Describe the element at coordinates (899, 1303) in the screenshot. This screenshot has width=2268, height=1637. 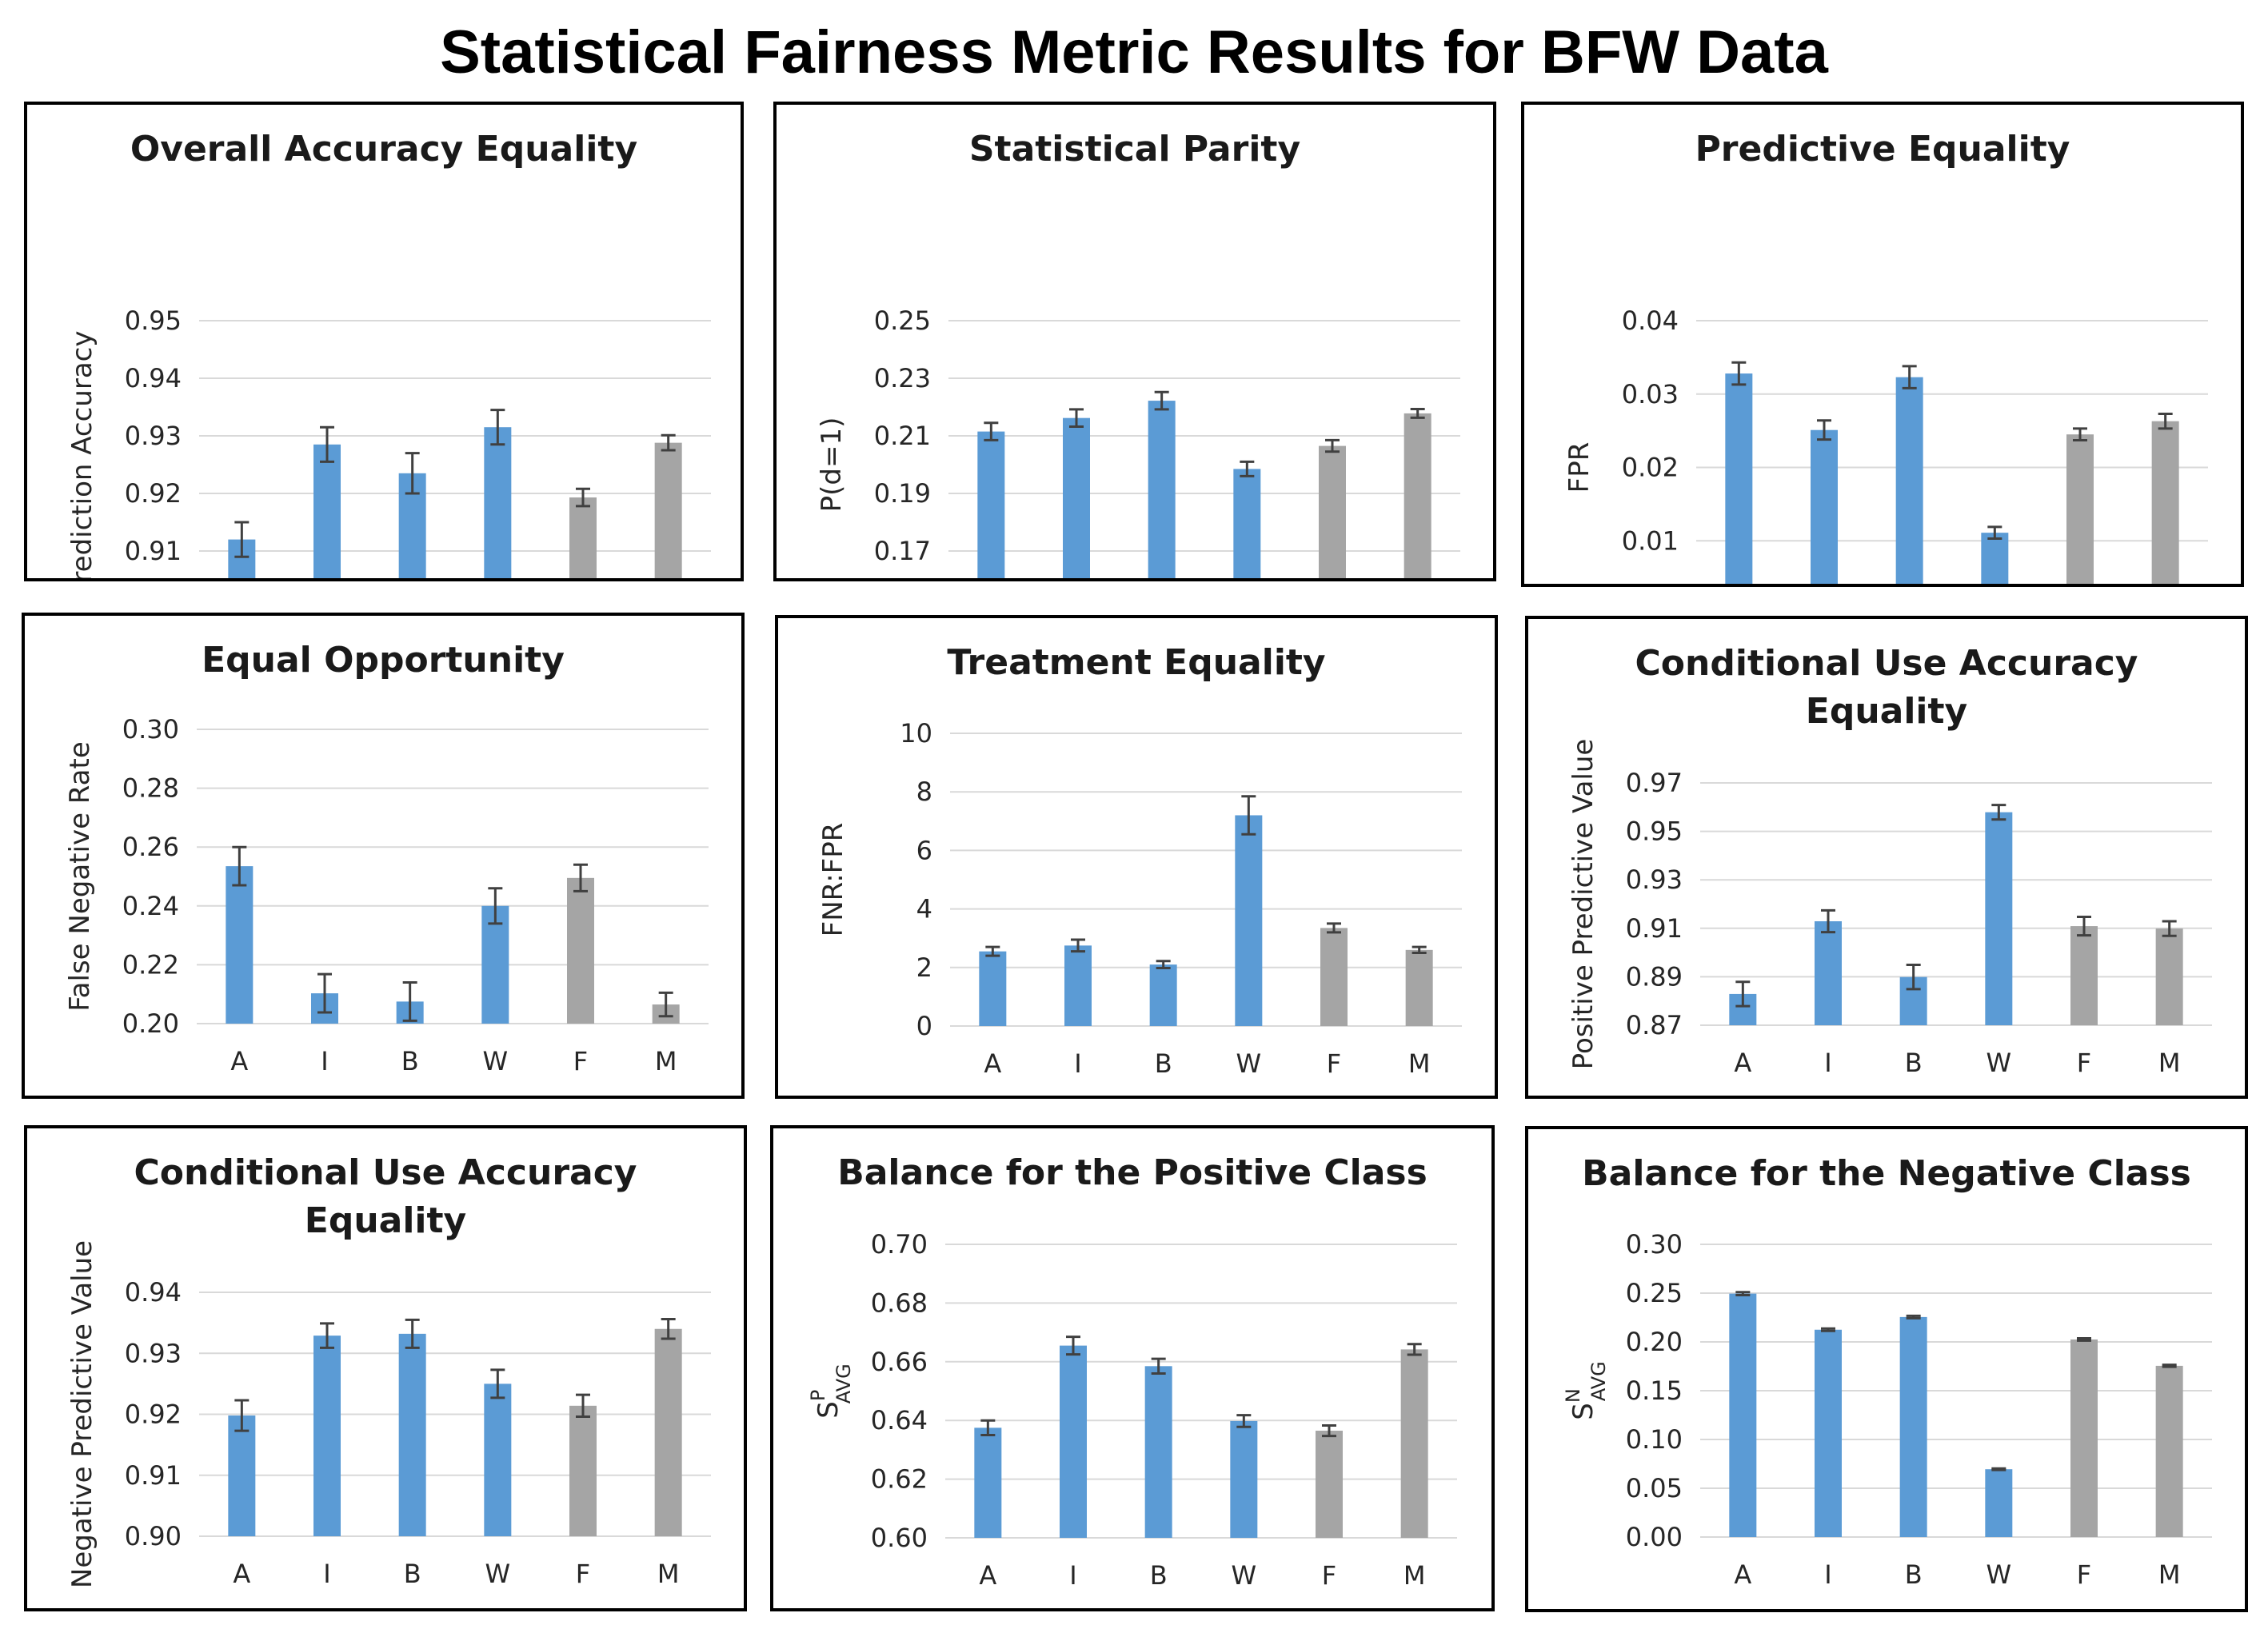
I see `y-tick-label: 0.68` at that location.